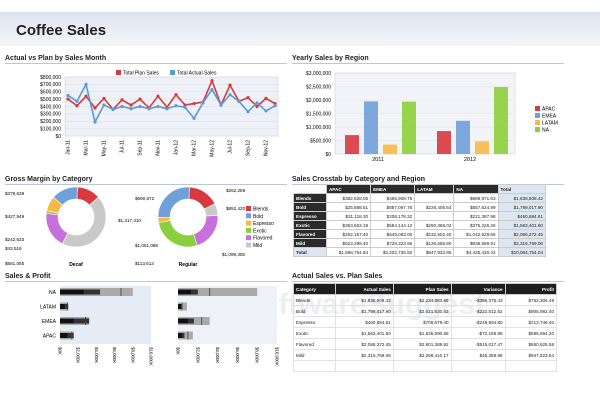  What do you see at coordinates (422, 289) in the screenshot?
I see `column-header: Plan Sales` at bounding box center [422, 289].